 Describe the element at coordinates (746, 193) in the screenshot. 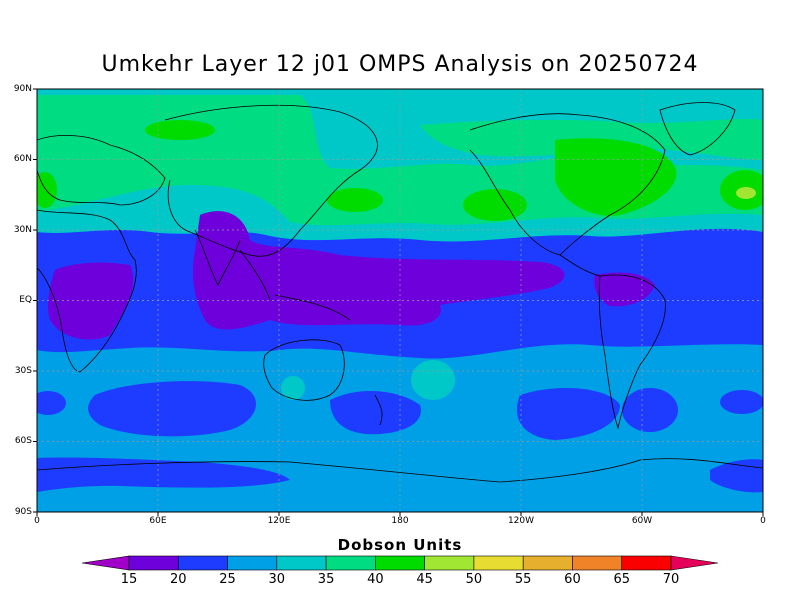

I see `cell-50-55-nh` at that location.